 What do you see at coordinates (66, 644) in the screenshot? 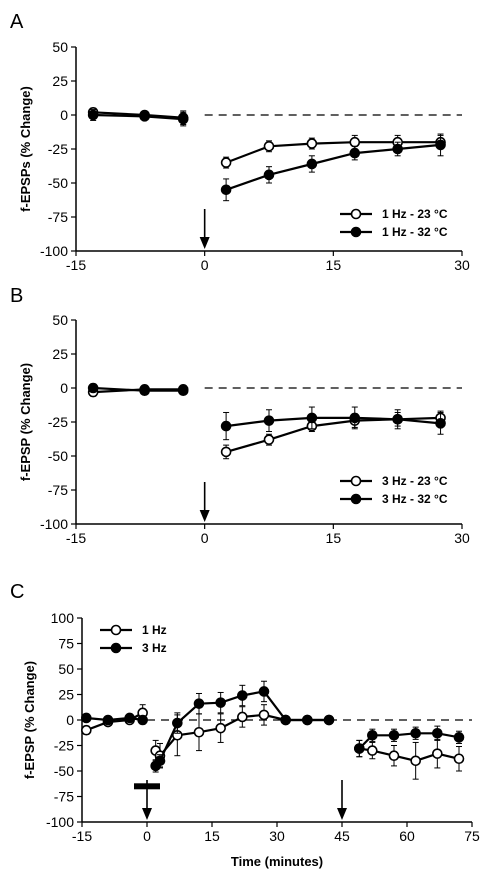
I see `y-tick-label: 75` at bounding box center [66, 644].